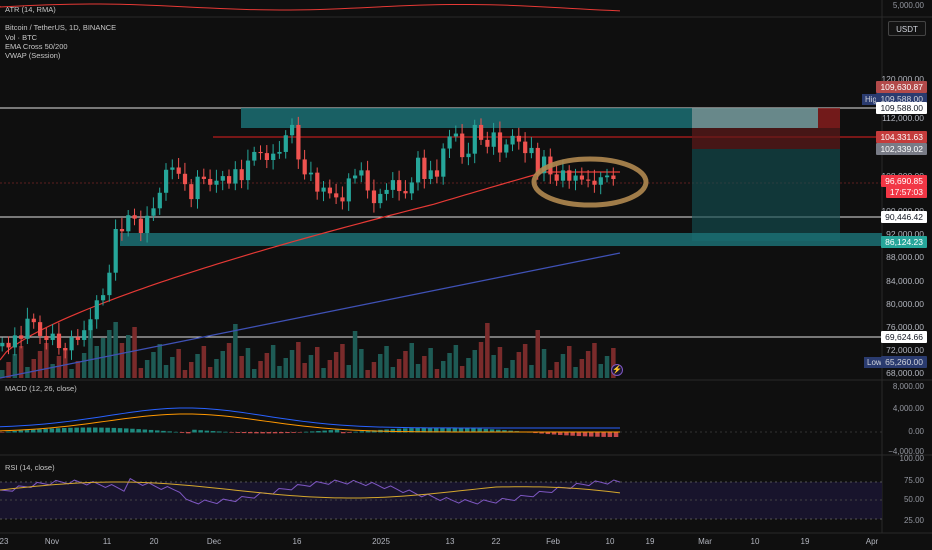  I want to click on vwap-indicator-label: VWAP (Session), so click(33, 55).